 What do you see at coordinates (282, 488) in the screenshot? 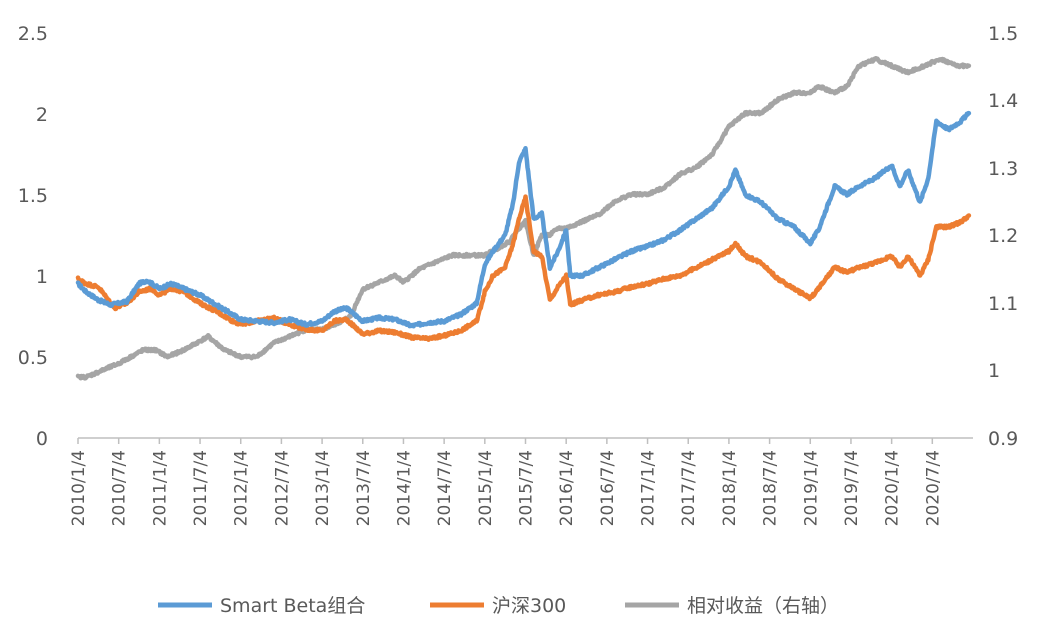
I see `x-tick-label: 2012/7/4` at bounding box center [282, 488].